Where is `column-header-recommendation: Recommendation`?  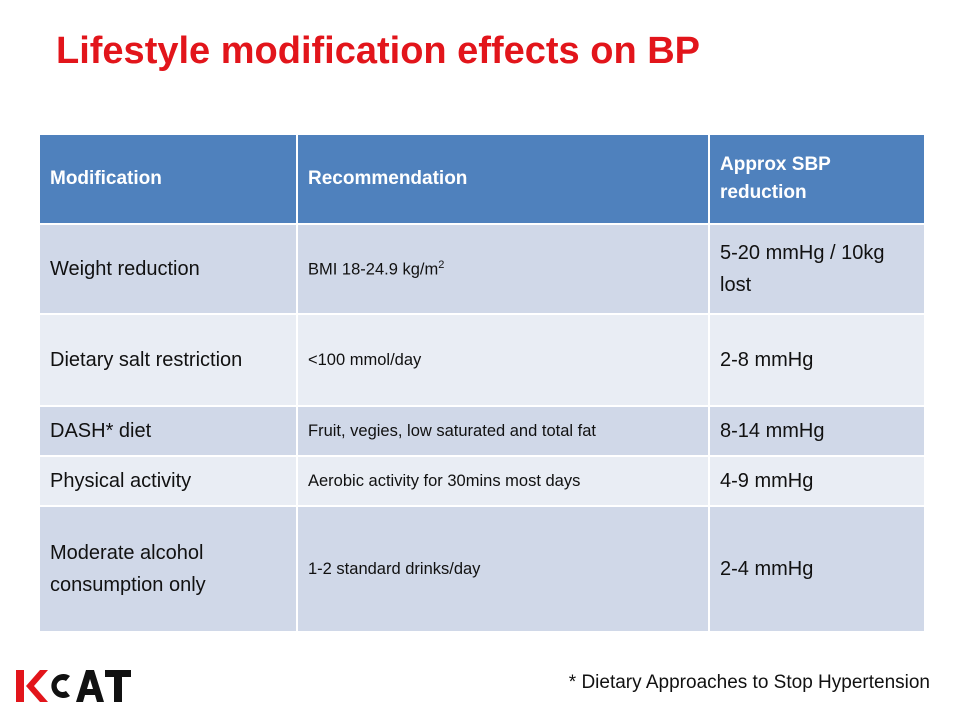
column-header-recommendation: Recommendation is located at coordinates (503, 179).